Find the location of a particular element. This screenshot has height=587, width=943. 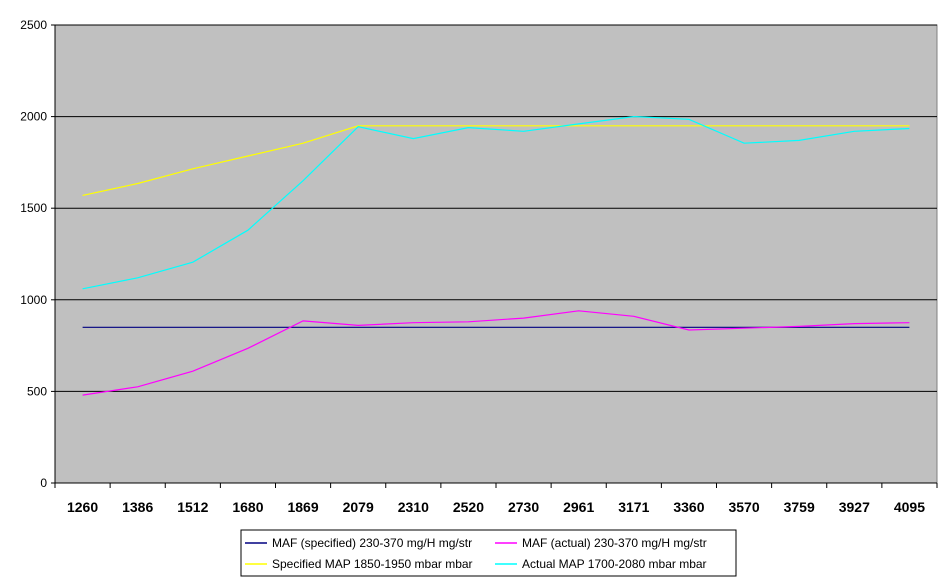

legend-label: MAF (specified) 230-370 mg/H mg/str is located at coordinates (372, 543).